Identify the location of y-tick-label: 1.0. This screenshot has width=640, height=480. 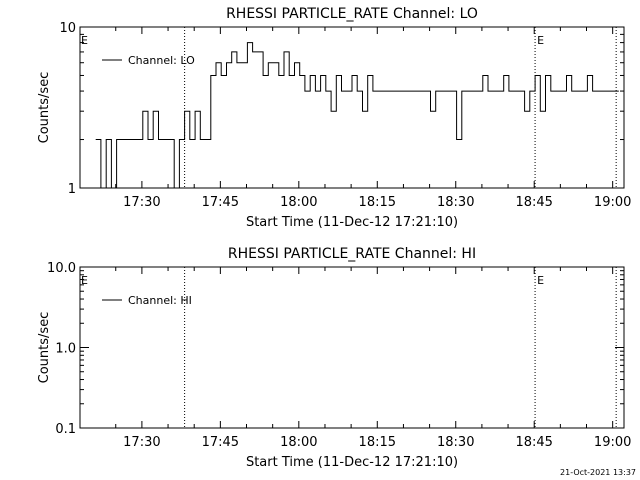
(65, 349).